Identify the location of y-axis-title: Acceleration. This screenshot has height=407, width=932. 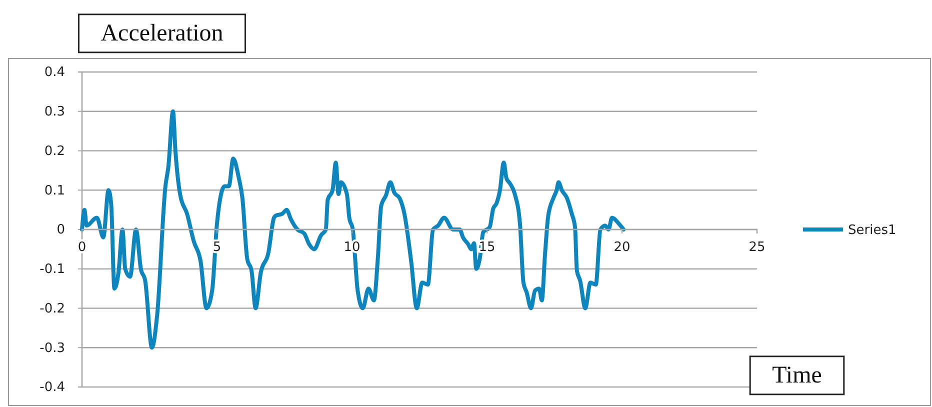
(162, 33).